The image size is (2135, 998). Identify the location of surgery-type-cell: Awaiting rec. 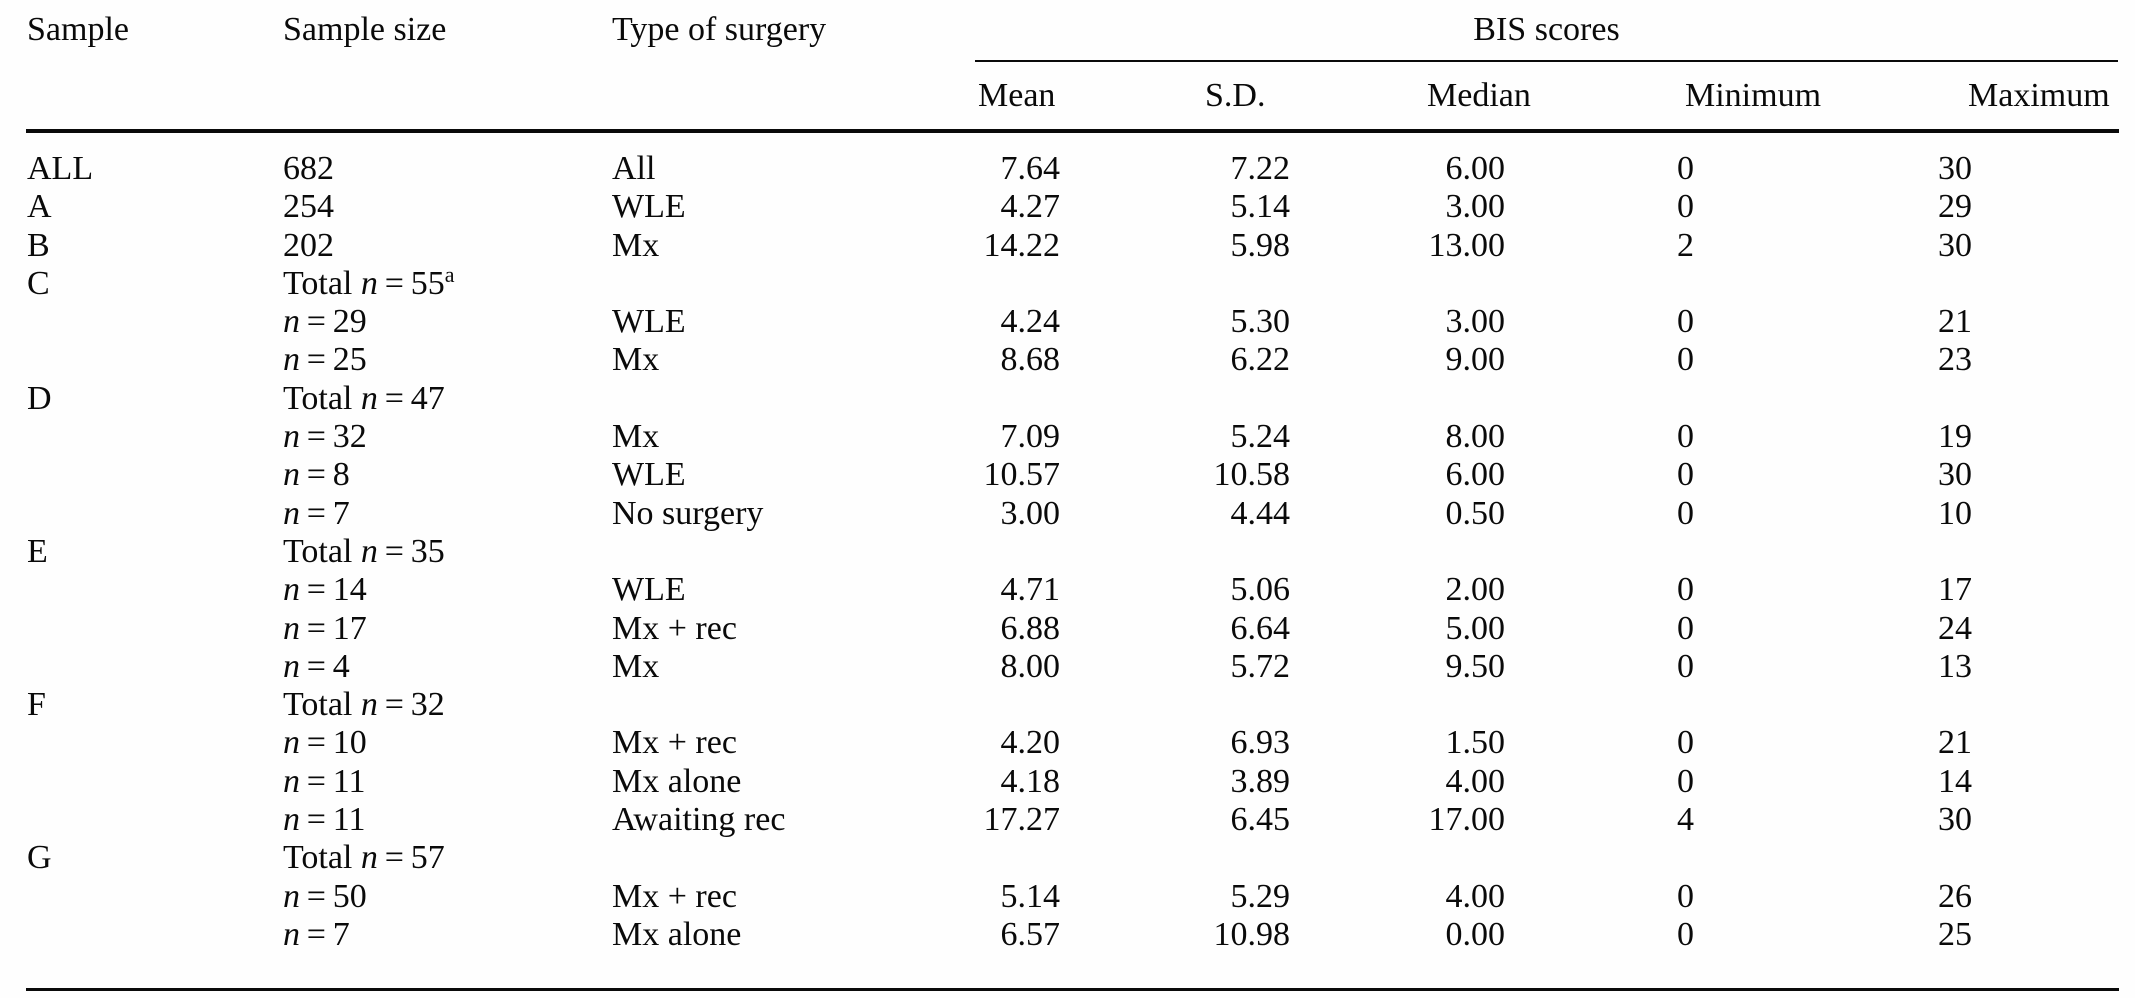
(699, 820).